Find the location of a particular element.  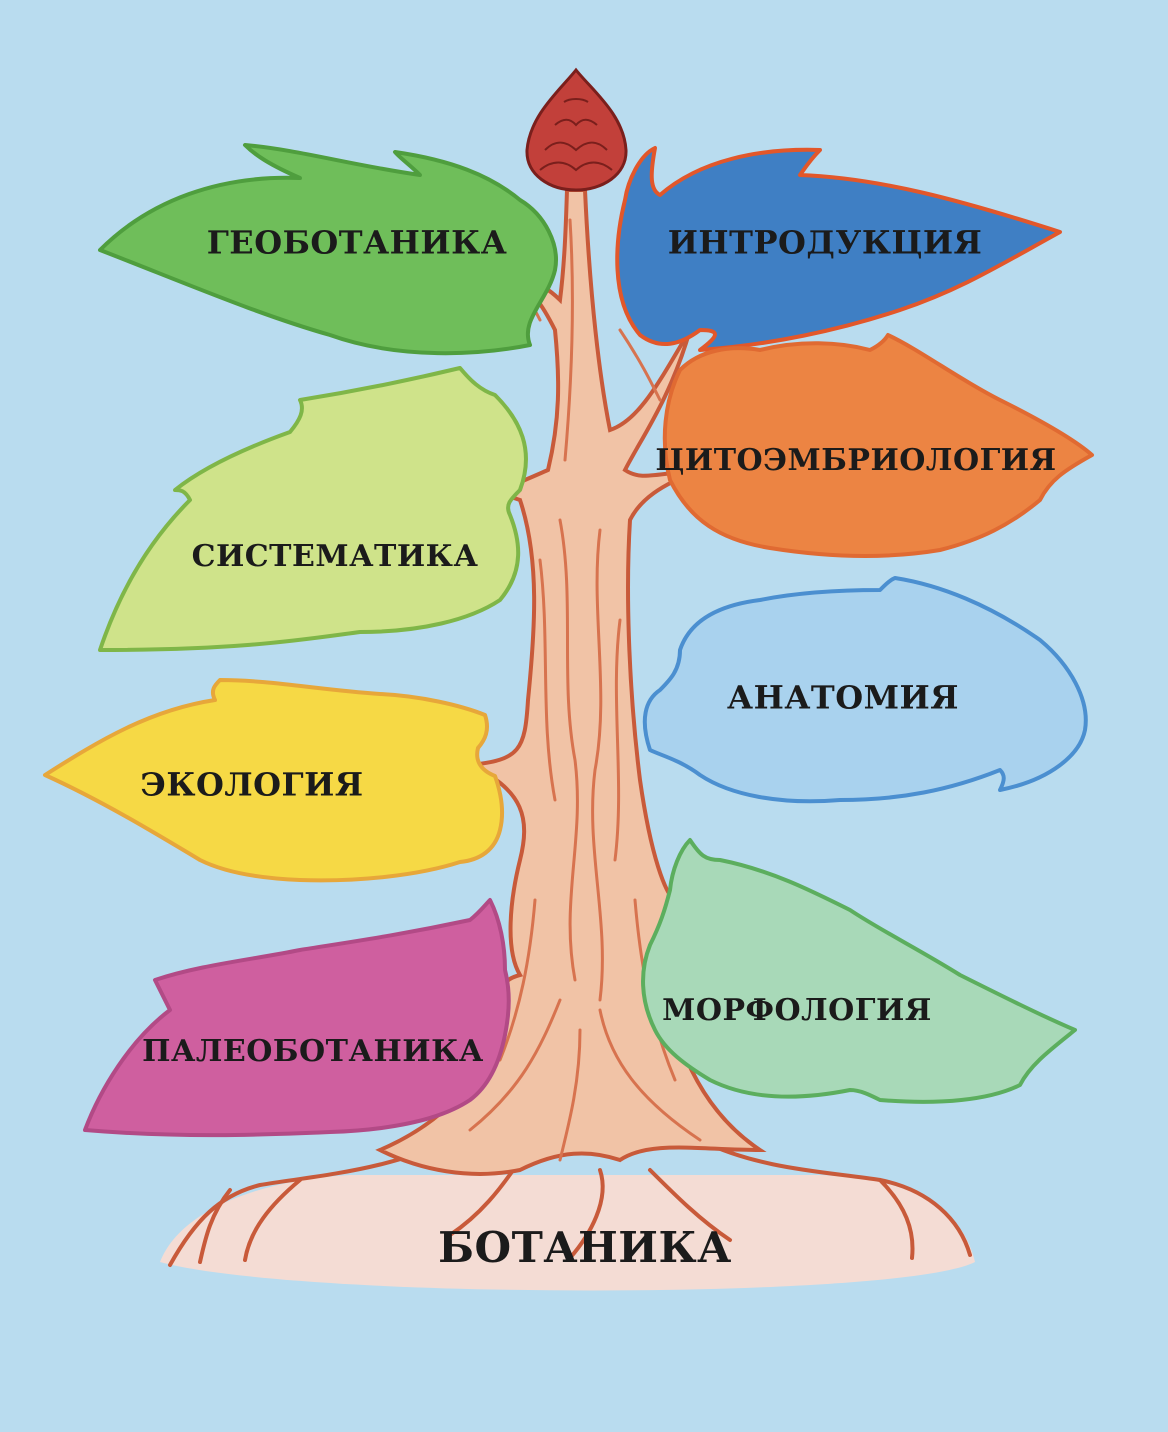

leaf-shape-sistematika is located at coordinates (313, 509).